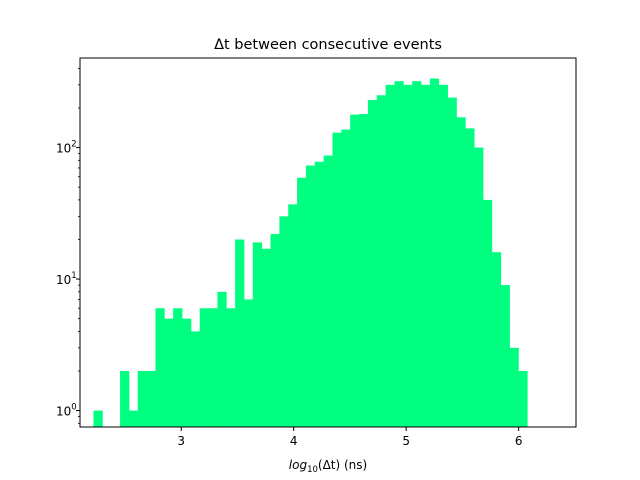 Image resolution: width=640 pixels, height=480 pixels. Describe the element at coordinates (406, 441) in the screenshot. I see `x-tick-label: 5` at that location.